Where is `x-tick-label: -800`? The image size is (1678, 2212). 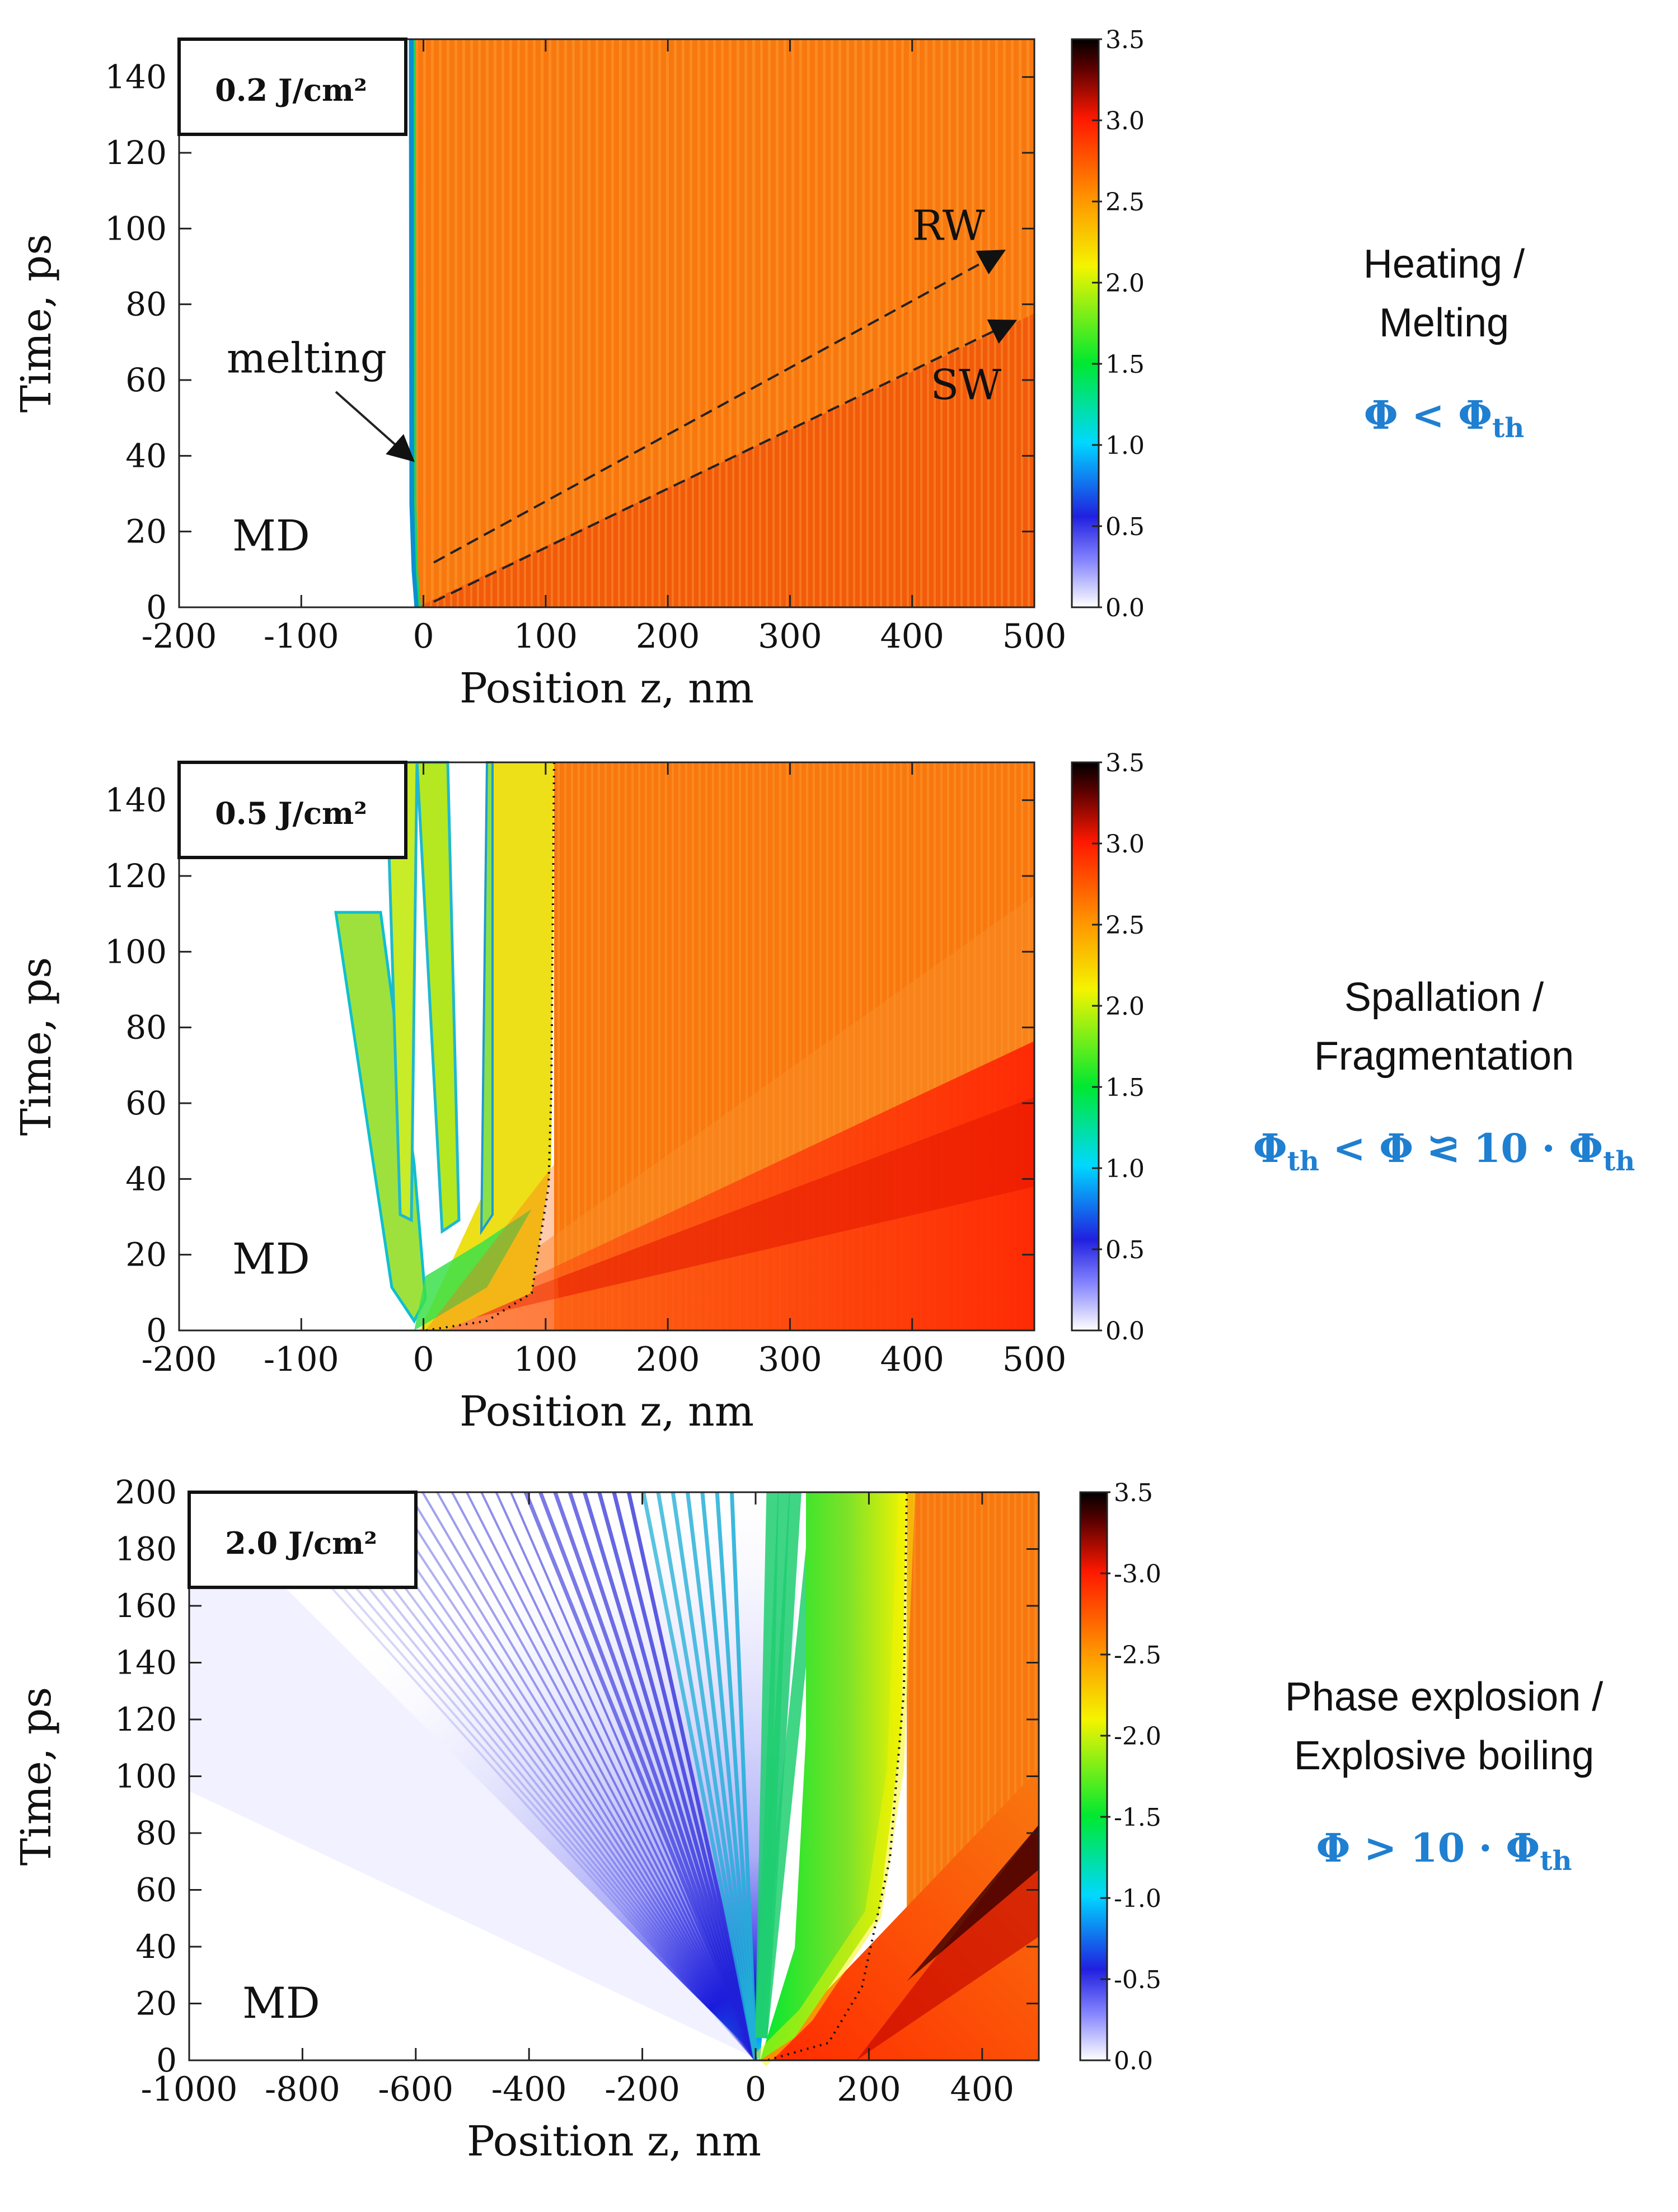
x-tick-label: -800 is located at coordinates (302, 2089).